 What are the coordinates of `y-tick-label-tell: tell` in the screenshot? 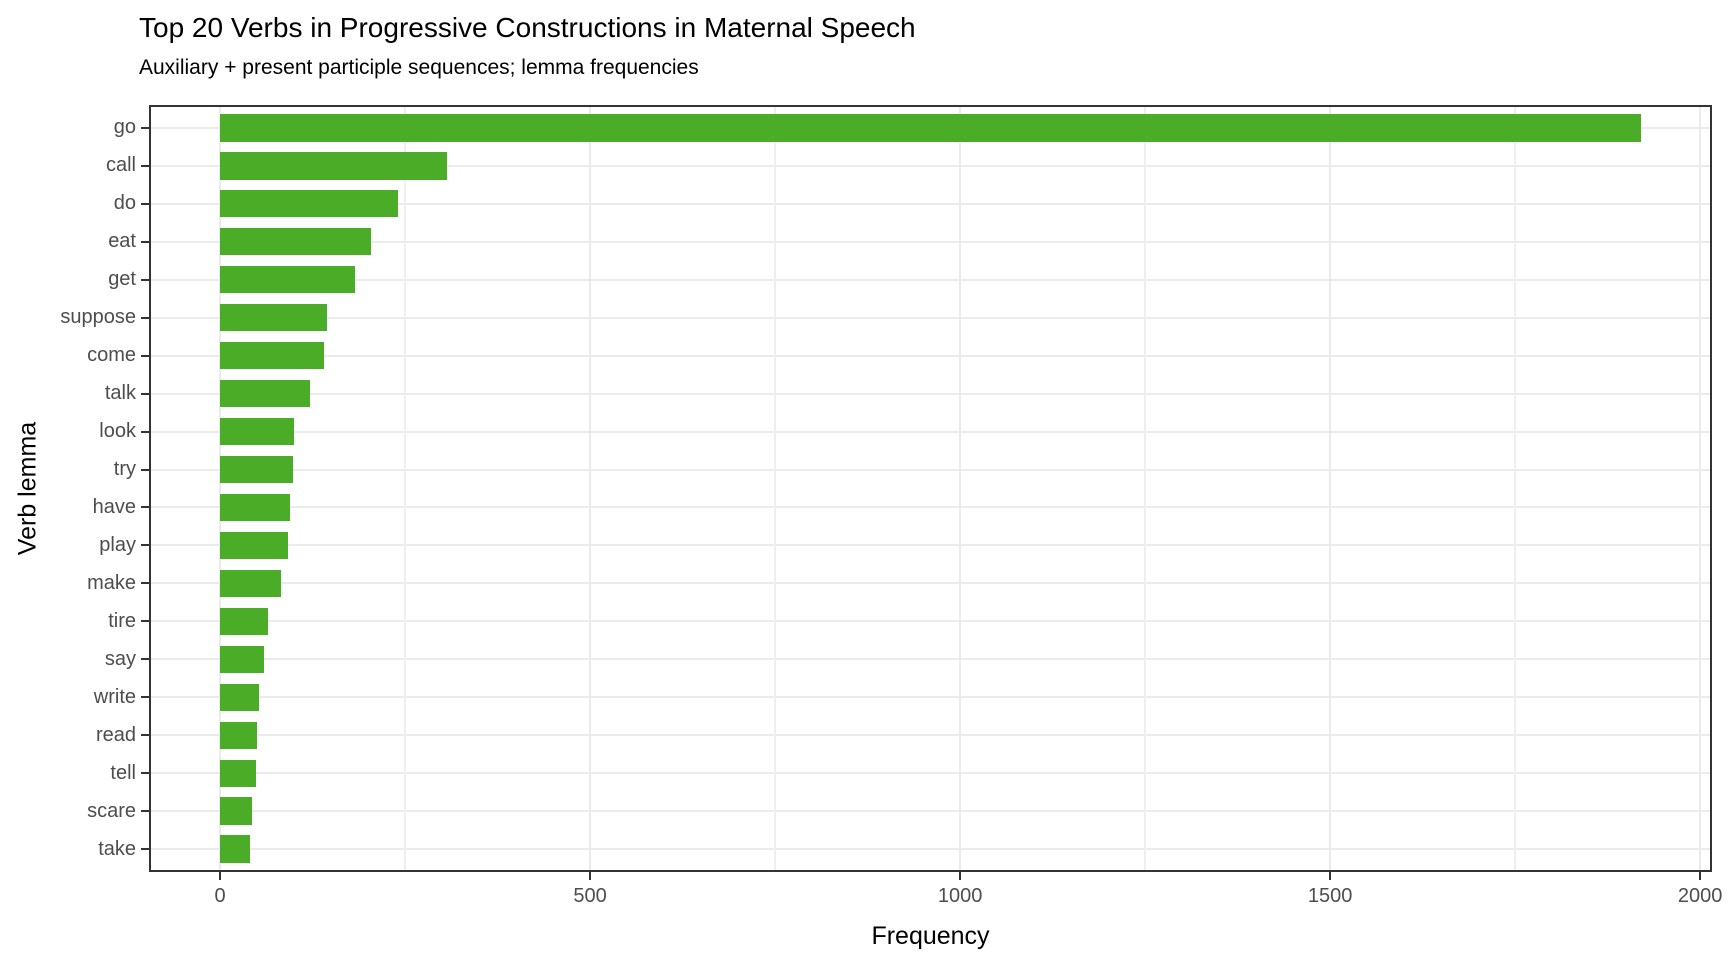 It's located at (123, 772).